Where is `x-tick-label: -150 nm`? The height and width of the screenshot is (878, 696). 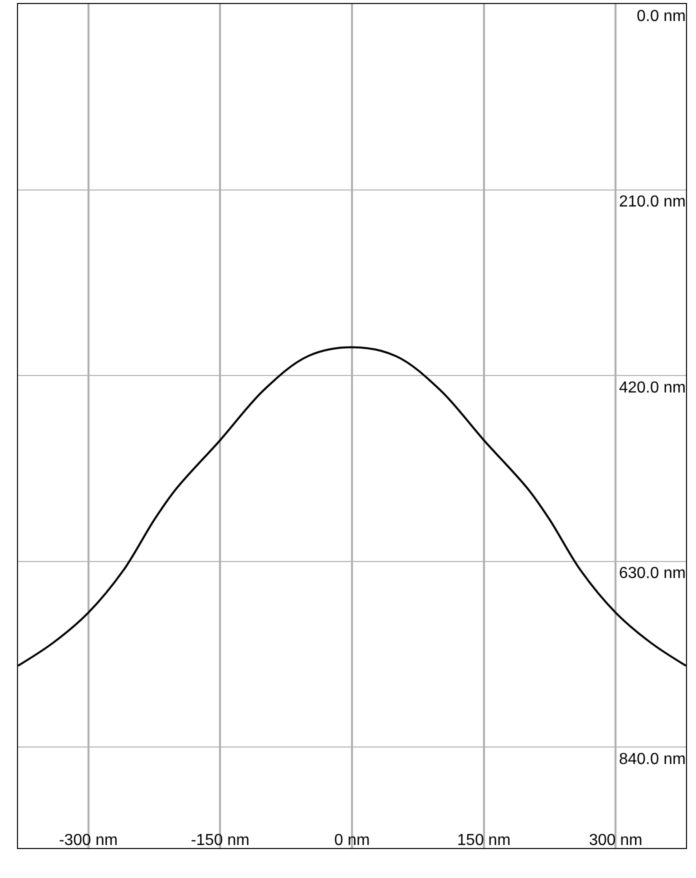 x-tick-label: -150 nm is located at coordinates (220, 840).